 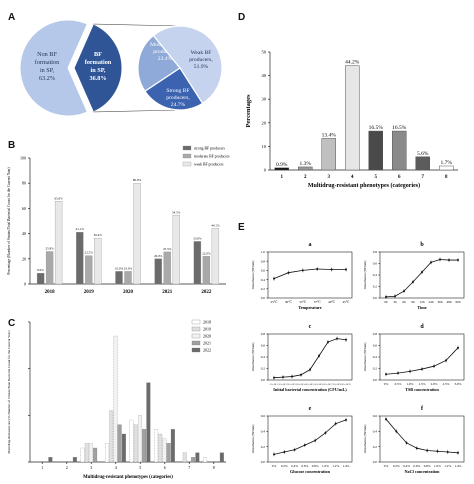 I want to click on x-tick-label: 2018, so click(x=50, y=292).